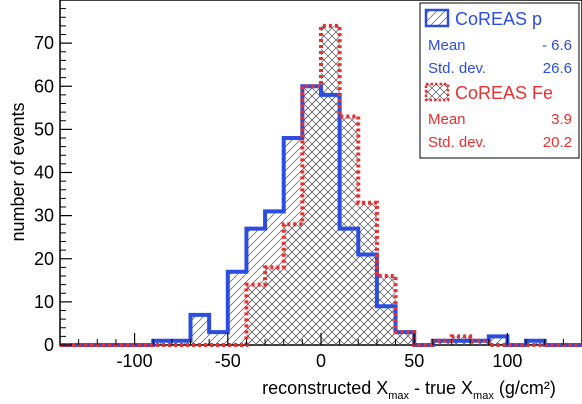 This screenshot has height=404, width=582. I want to click on stat-value: - 6.6, so click(557, 45).